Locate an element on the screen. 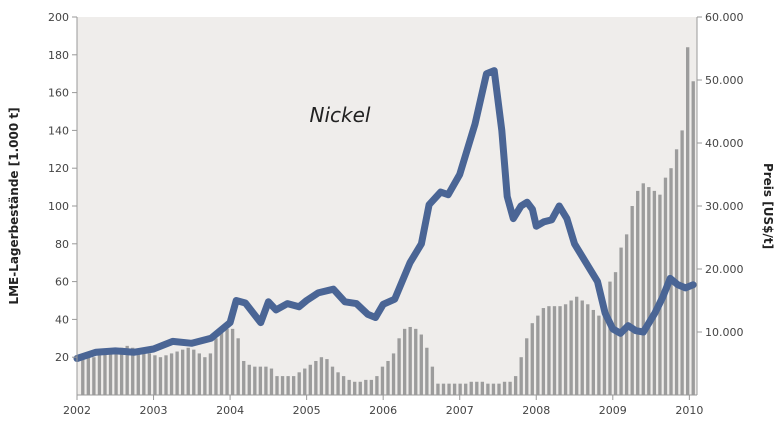  x-tick-label: 2005 is located at coordinates (307, 410).